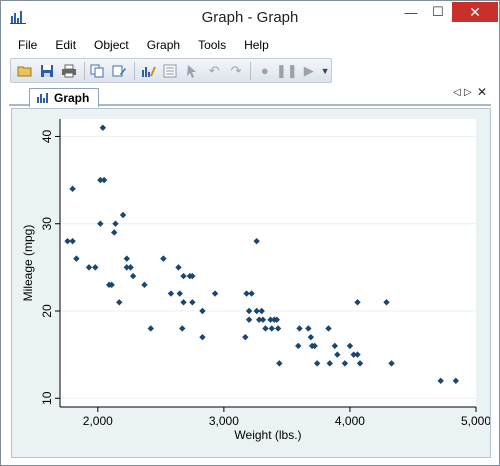  I want to click on open-button, so click(25, 71).